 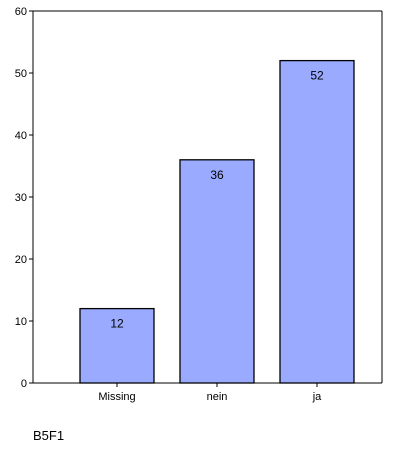 What do you see at coordinates (48, 435) in the screenshot?
I see `x-axis-title: B5F1` at bounding box center [48, 435].